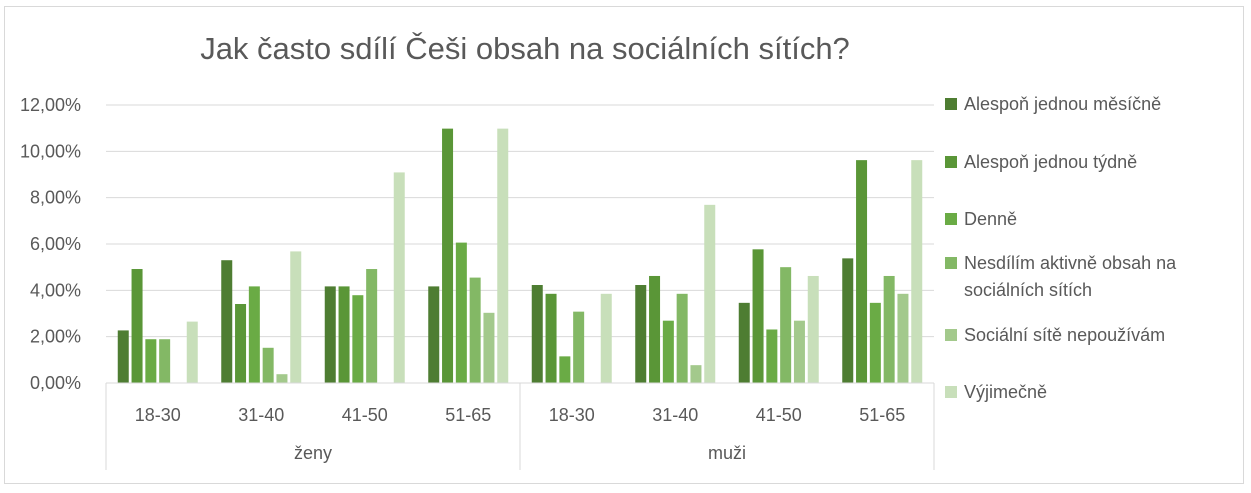 The width and height of the screenshot is (1251, 493). What do you see at coordinates (55, 198) in the screenshot?
I see `y-tick-label: 8,00%` at bounding box center [55, 198].